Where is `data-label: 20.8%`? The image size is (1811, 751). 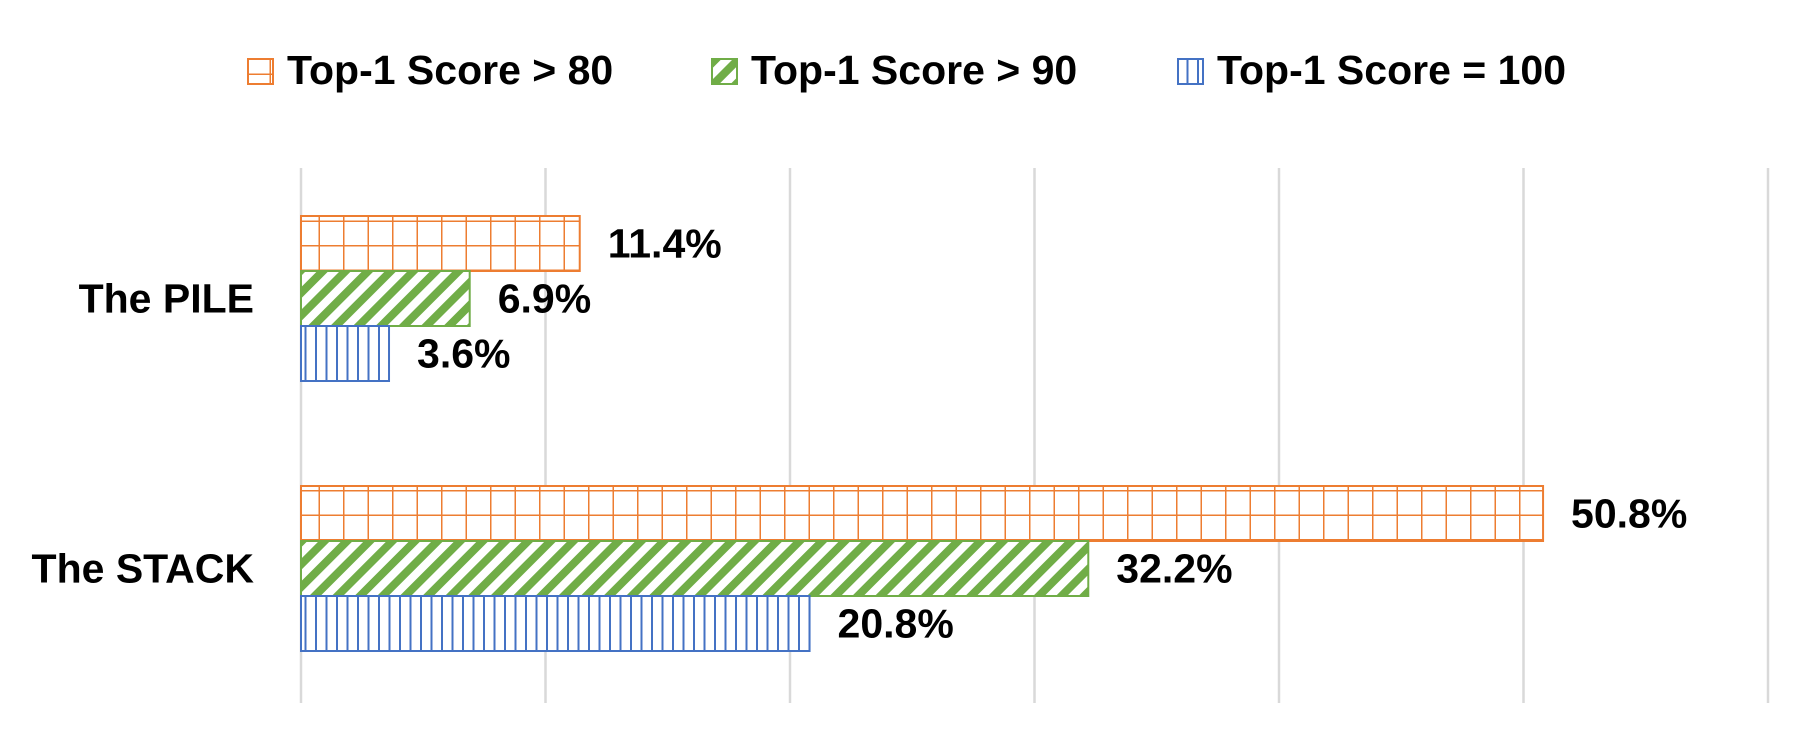 data-label: 20.8% is located at coordinates (896, 624).